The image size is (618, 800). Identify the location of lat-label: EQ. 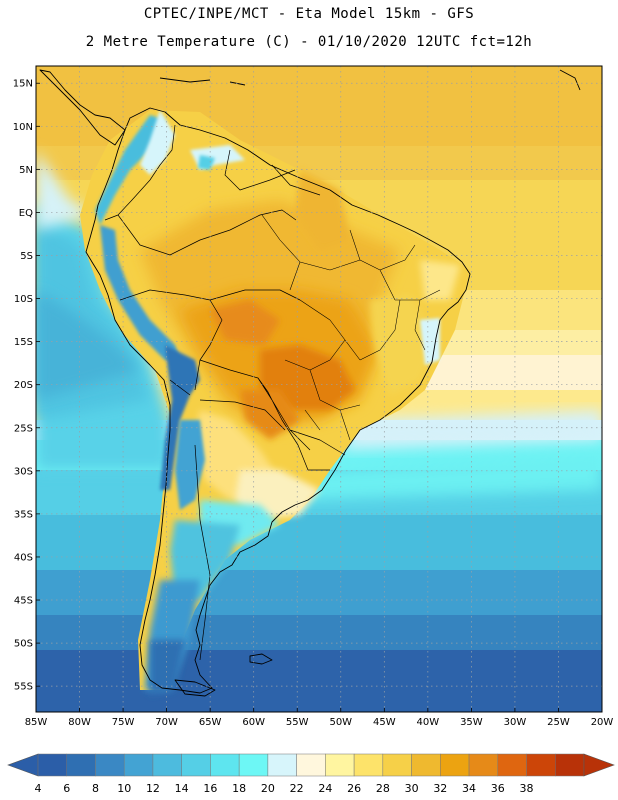
(26, 213).